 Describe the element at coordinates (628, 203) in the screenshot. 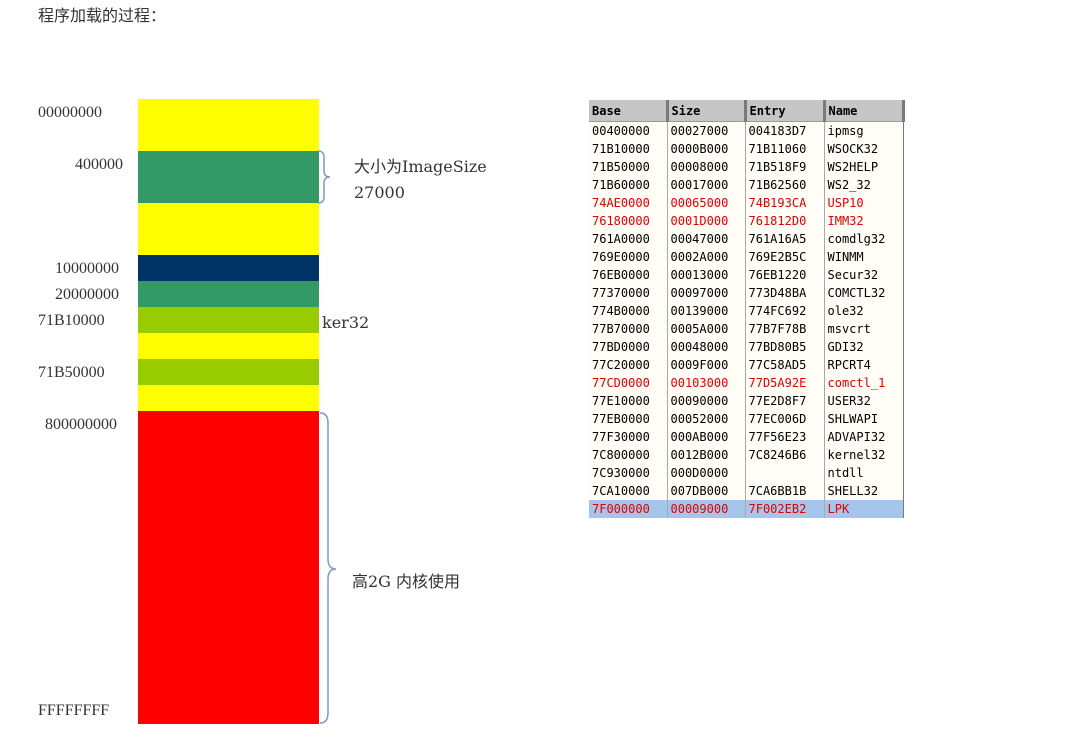

I see `module-base-cell: 74AE0000` at that location.